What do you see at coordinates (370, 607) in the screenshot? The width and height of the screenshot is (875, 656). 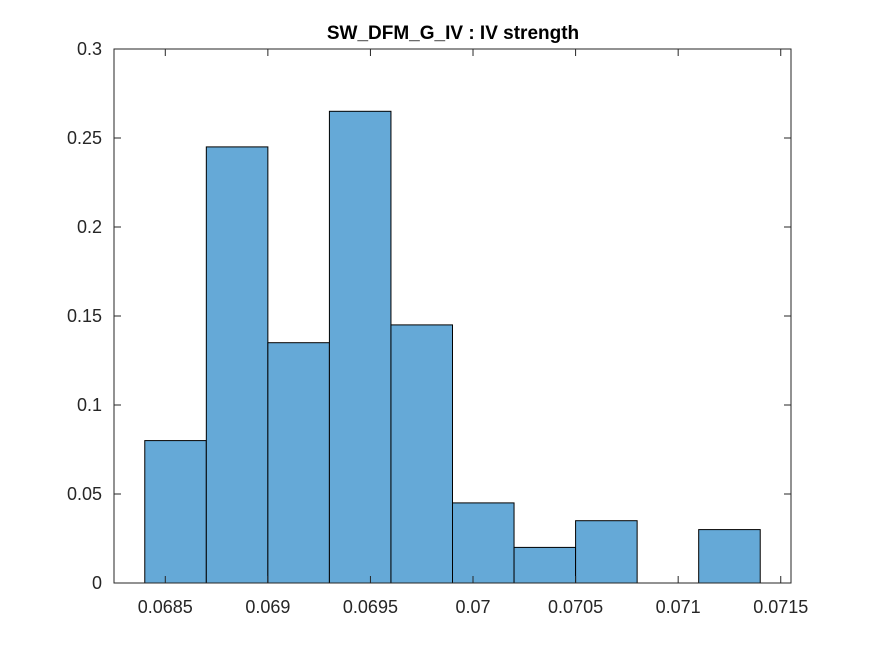 I see `x-tick-label: 0.0695` at bounding box center [370, 607].